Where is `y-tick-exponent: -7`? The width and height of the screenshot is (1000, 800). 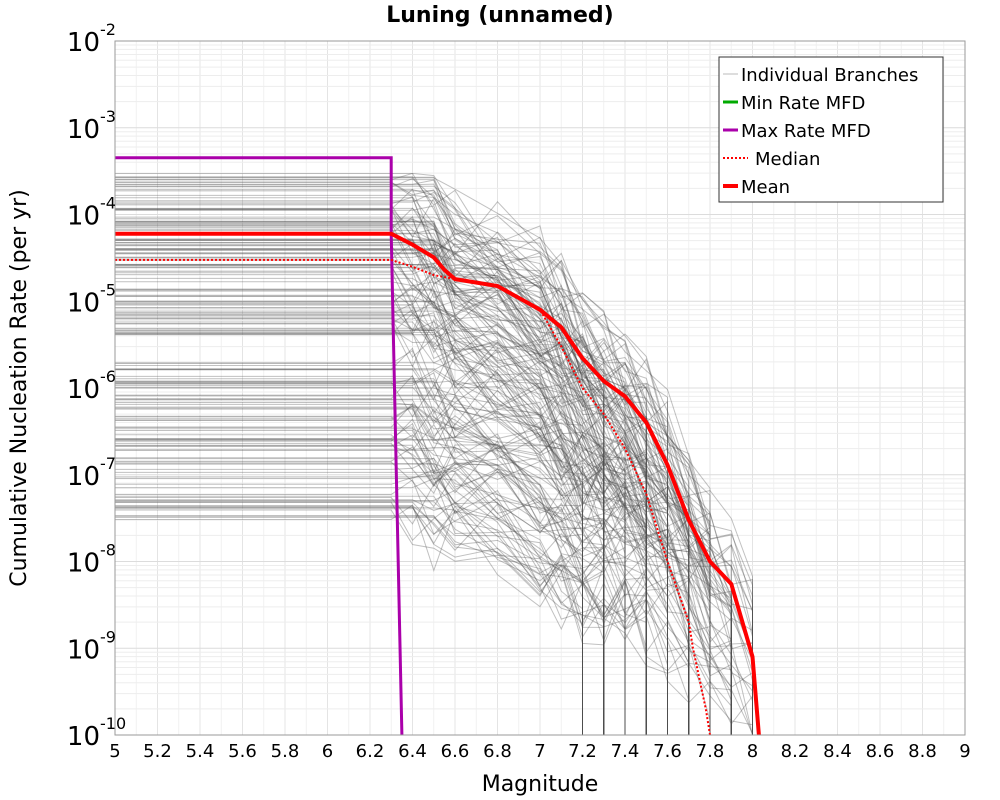
y-tick-exponent: -7 is located at coordinates (108, 463).